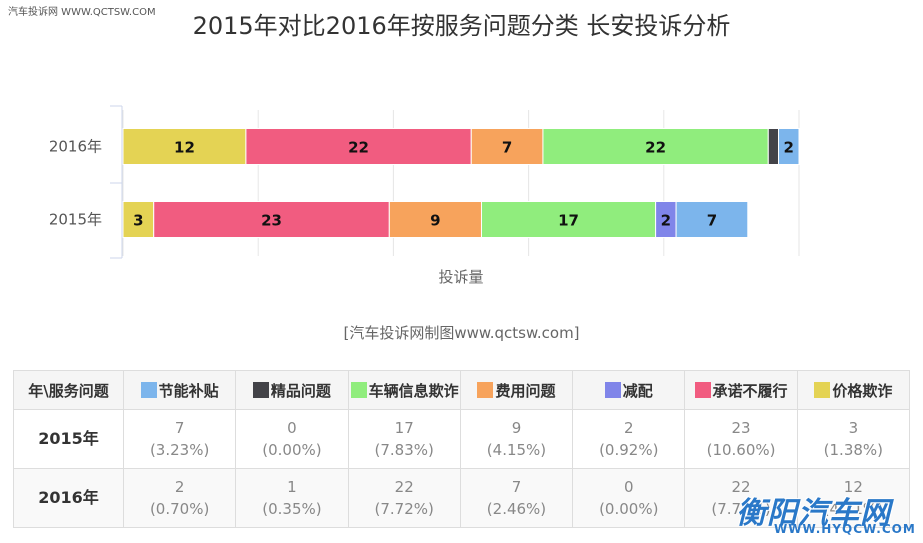 The image size is (923, 543). Describe the element at coordinates (629, 439) in the screenshot. I see `table-cell: 2 (0.92%)` at that location.